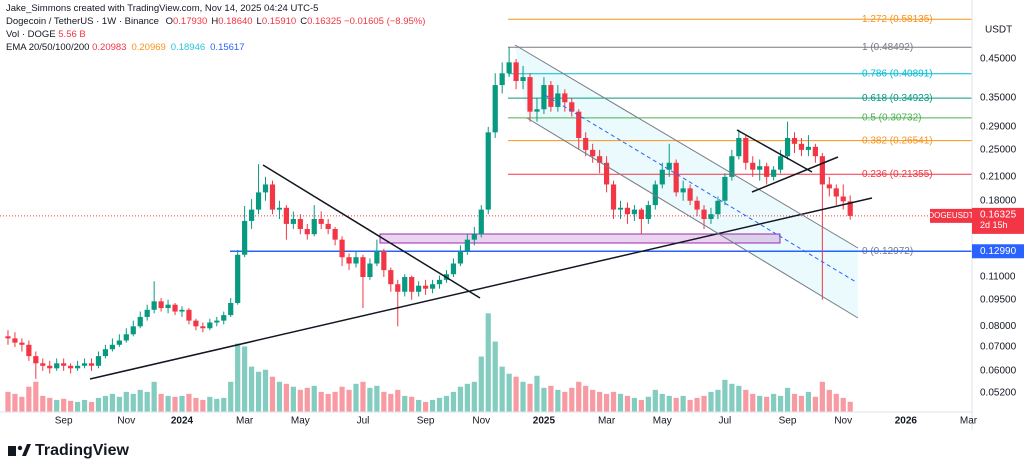  I want to click on zone-box, so click(580, 238).